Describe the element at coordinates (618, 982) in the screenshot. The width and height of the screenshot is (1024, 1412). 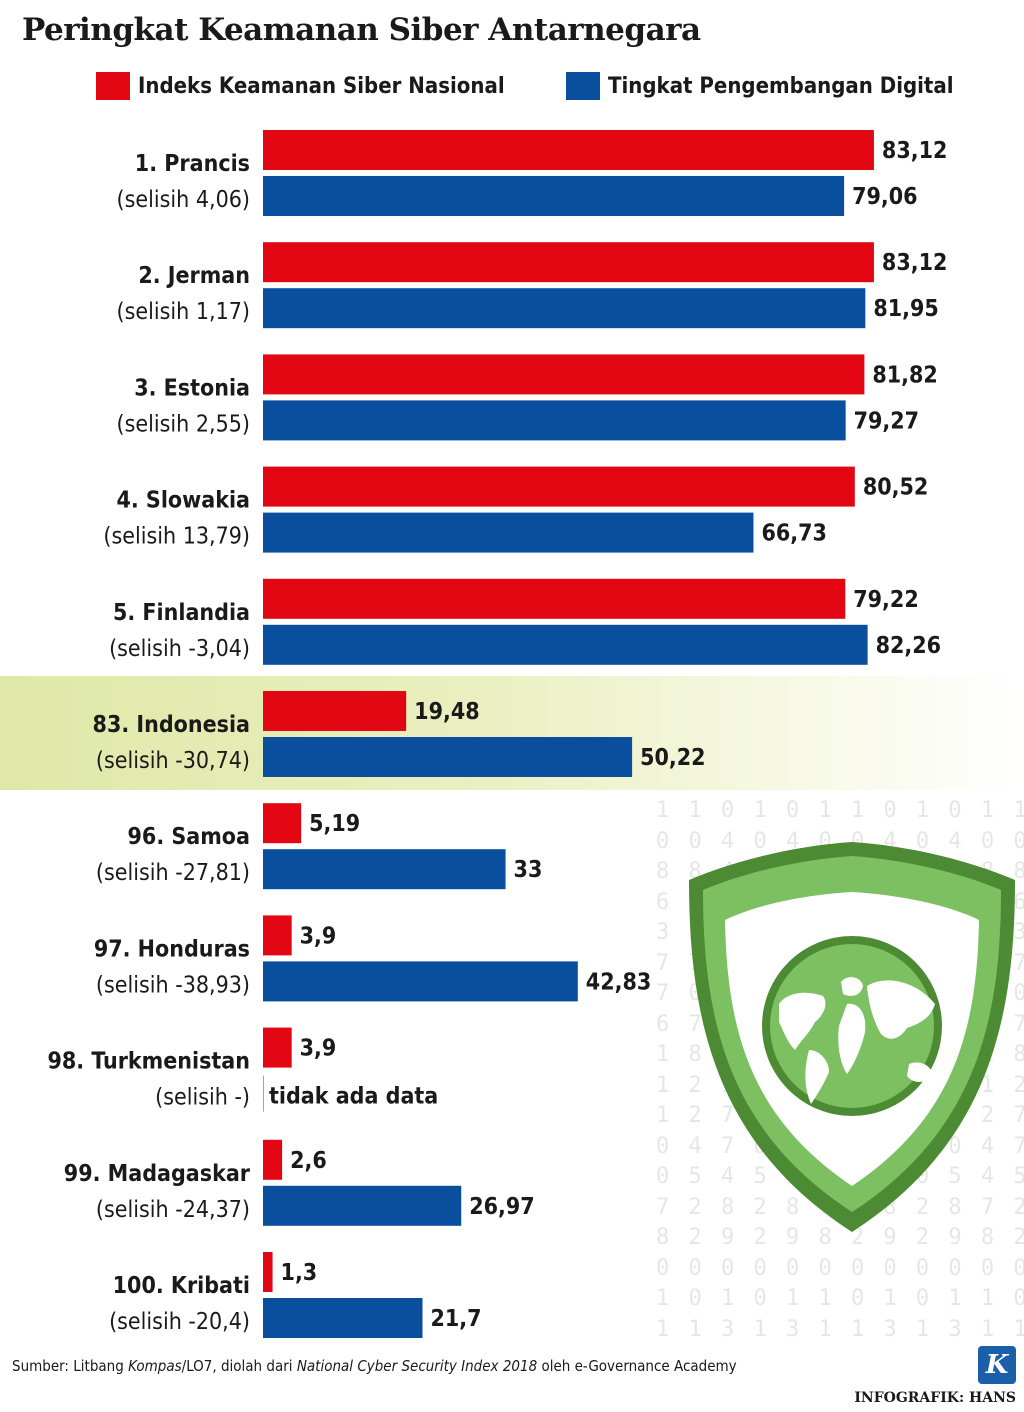
I see `value-label-digital-development-honduras: 42,83` at that location.